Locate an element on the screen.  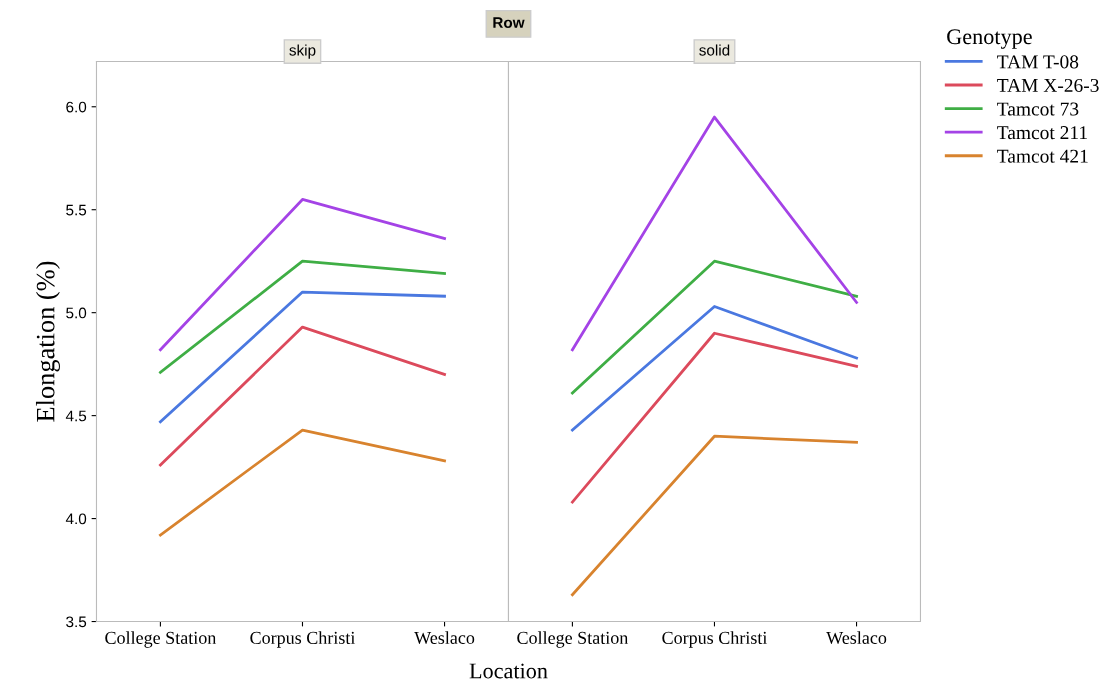
chart-title: solid is located at coordinates (714, 50).